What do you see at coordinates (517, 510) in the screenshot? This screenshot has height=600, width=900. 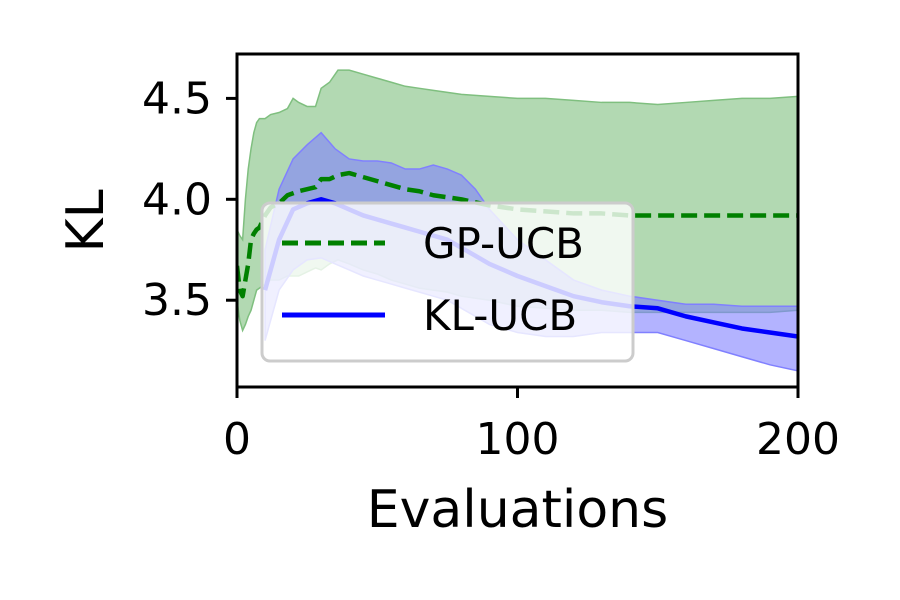 I see `x-axis-label: Evaluations` at bounding box center [517, 510].